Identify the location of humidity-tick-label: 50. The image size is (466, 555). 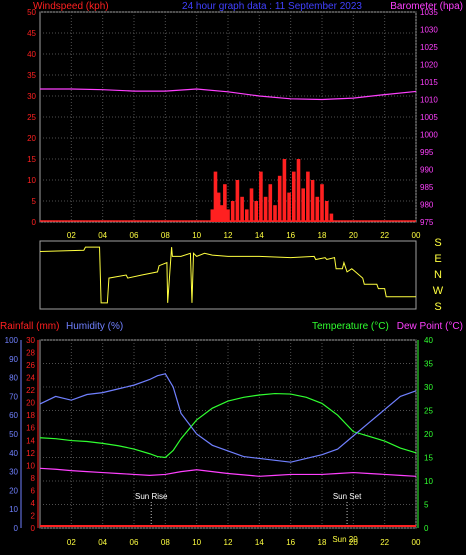
(13, 434).